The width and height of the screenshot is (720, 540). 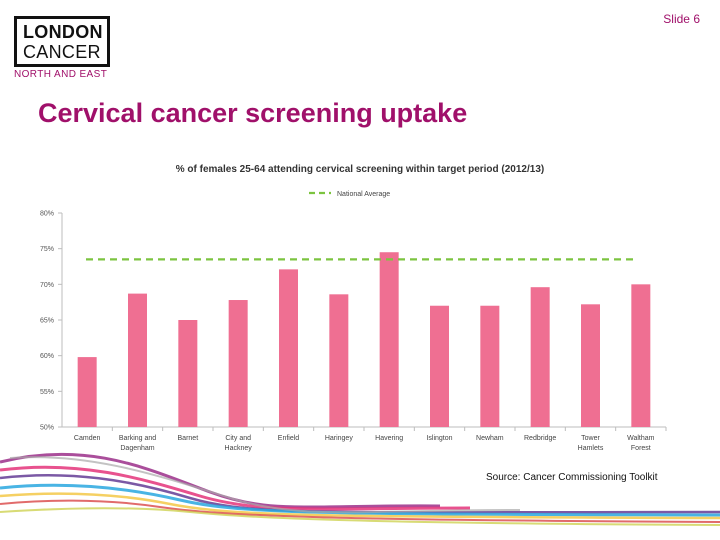 What do you see at coordinates (47, 249) in the screenshot?
I see `y-tick-label: 75%` at bounding box center [47, 249].